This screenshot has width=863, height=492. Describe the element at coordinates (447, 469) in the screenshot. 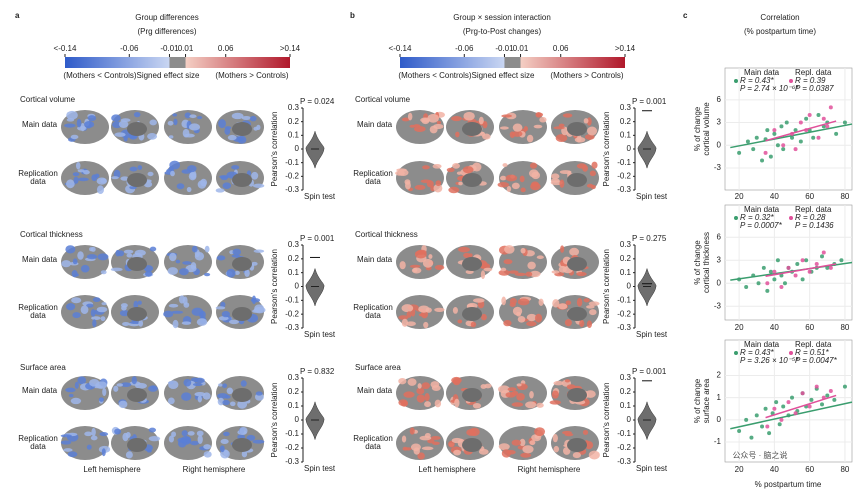

I see `hemisphere-label: Left hemisphere` at that location.